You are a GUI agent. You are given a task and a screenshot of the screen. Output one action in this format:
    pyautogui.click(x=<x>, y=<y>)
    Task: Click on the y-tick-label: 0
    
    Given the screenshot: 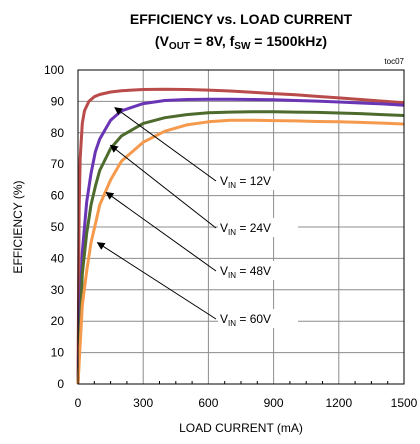 What is the action you would take?
    pyautogui.click(x=60, y=384)
    